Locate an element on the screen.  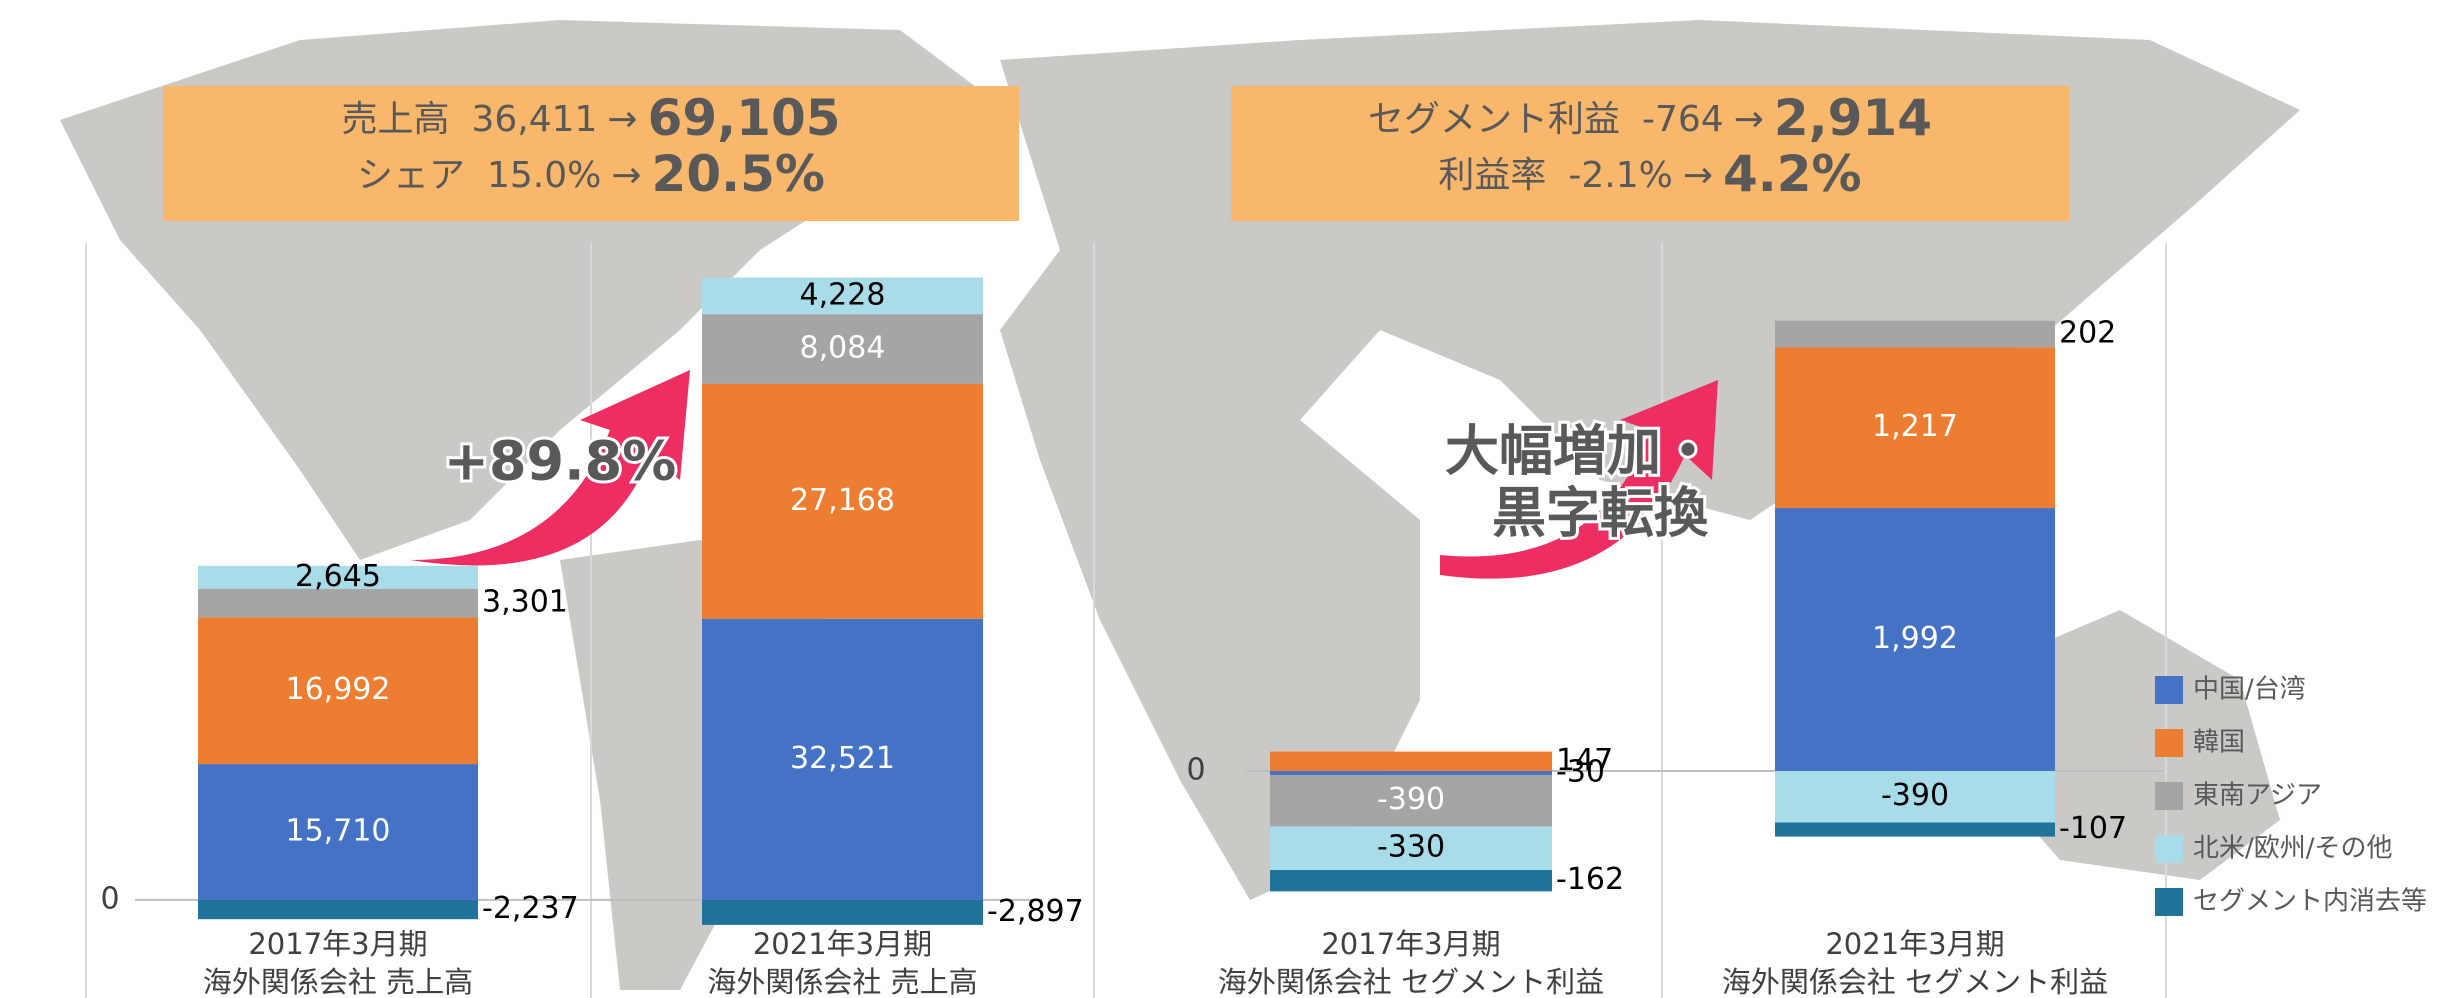
data-label: -162 is located at coordinates (1590, 879).